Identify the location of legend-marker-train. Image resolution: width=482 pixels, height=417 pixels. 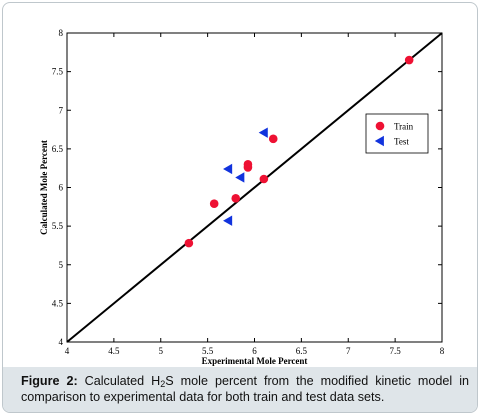
(380, 126).